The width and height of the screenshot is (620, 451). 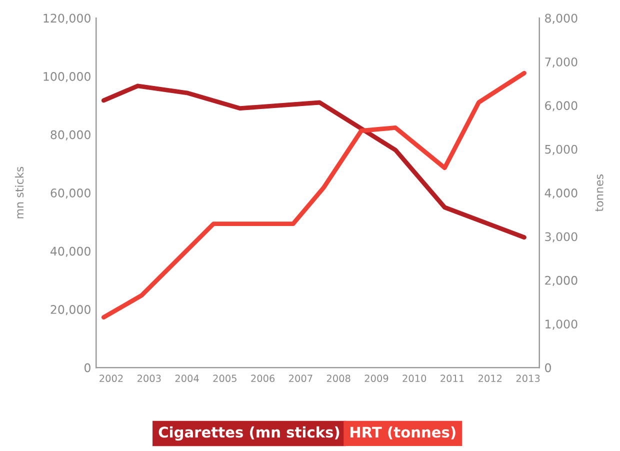 What do you see at coordinates (562, 325) in the screenshot?
I see `y2-tick-label: 1,000` at bounding box center [562, 325].